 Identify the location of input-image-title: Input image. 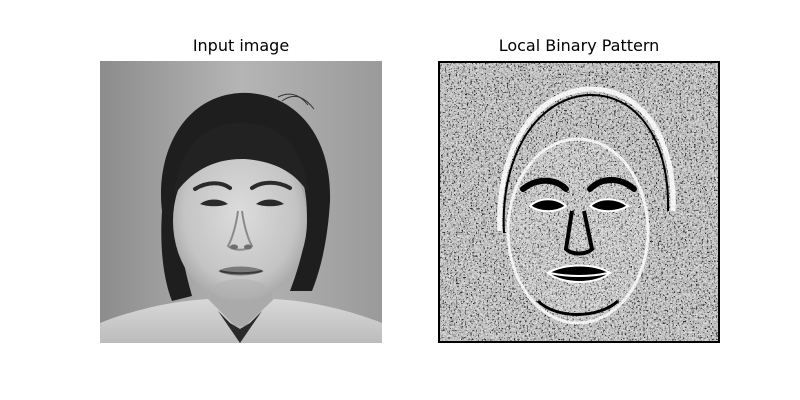
(241, 45).